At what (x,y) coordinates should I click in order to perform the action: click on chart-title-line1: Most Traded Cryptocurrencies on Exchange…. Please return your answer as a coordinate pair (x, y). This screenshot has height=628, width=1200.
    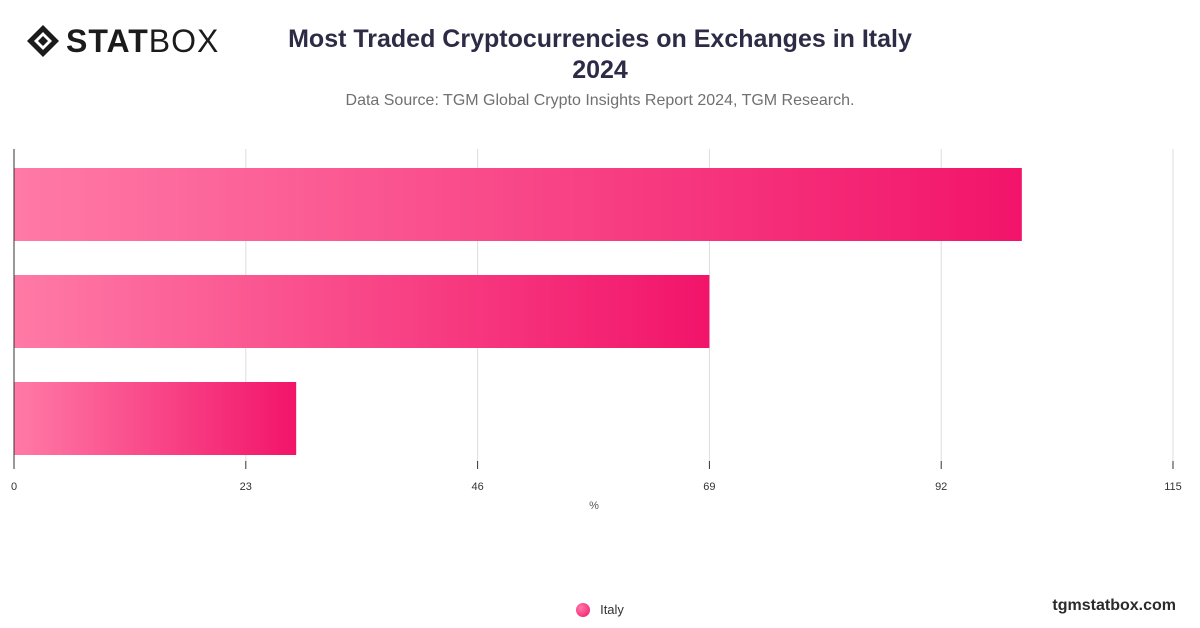
    Looking at the image, I should click on (600, 39).